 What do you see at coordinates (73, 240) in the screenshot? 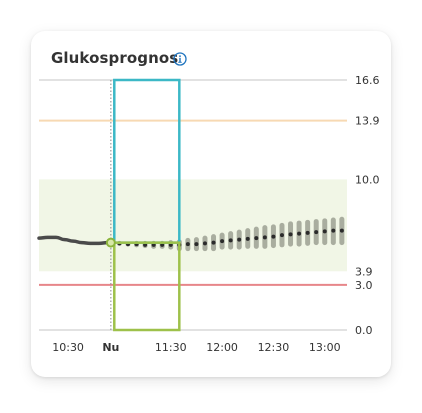
I see `history-line` at bounding box center [73, 240].